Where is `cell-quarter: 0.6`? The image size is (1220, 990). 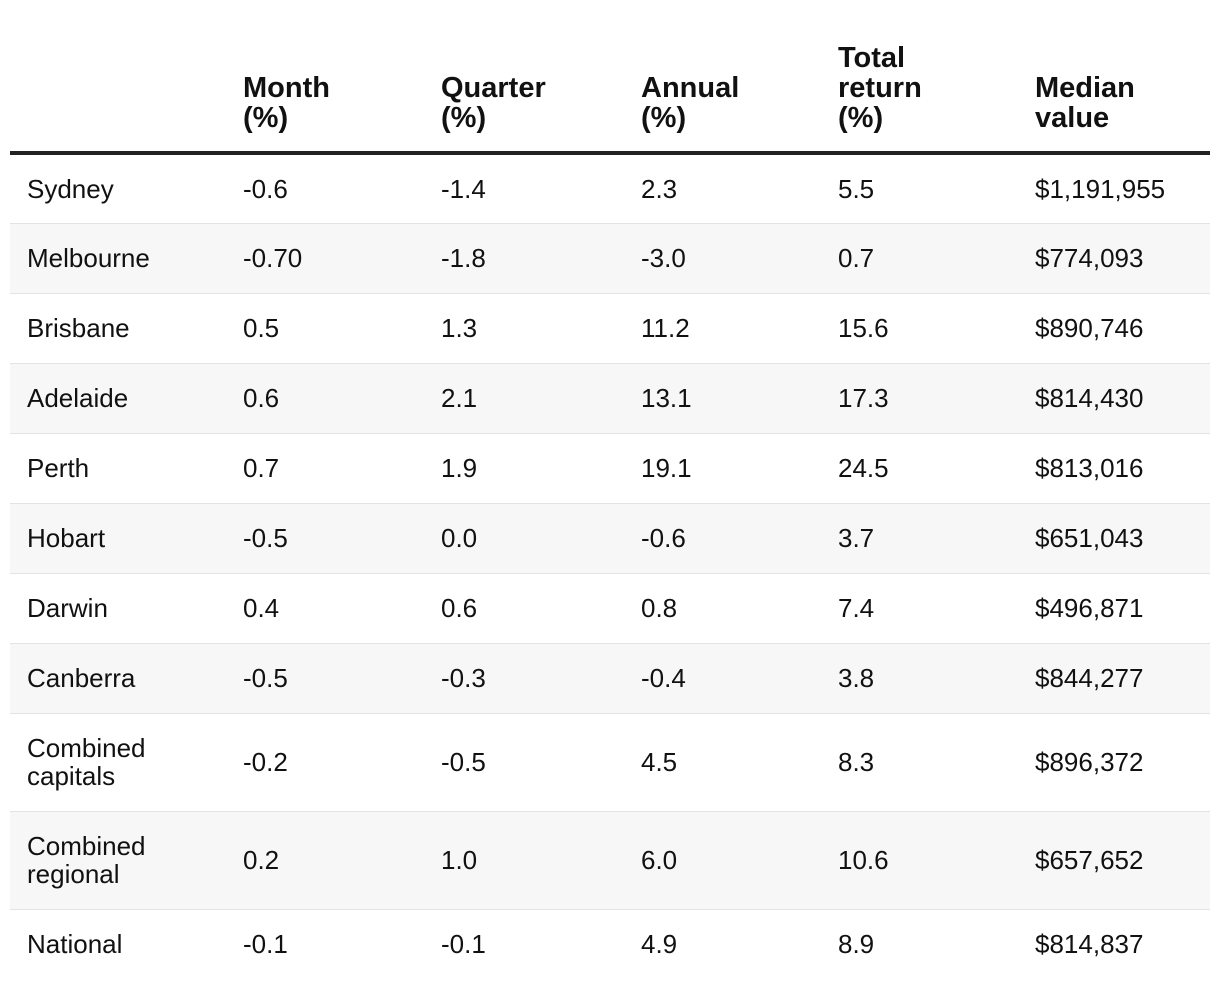
cell-quarter: 0.6 is located at coordinates (541, 608).